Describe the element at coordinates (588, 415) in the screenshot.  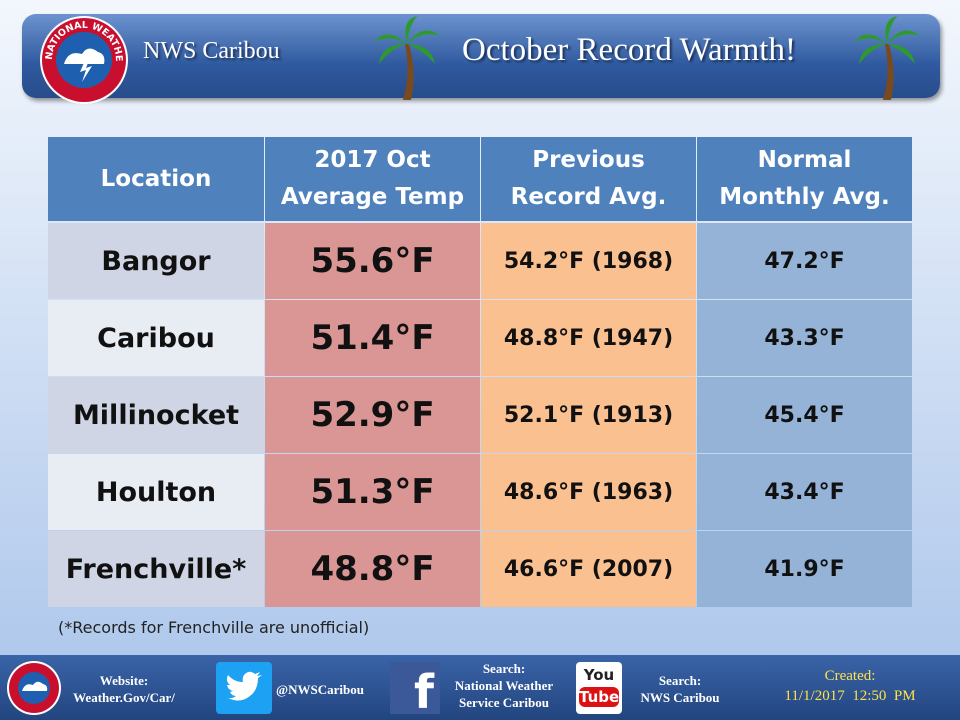
I see `value-cell: 52.1°F (1913)` at that location.